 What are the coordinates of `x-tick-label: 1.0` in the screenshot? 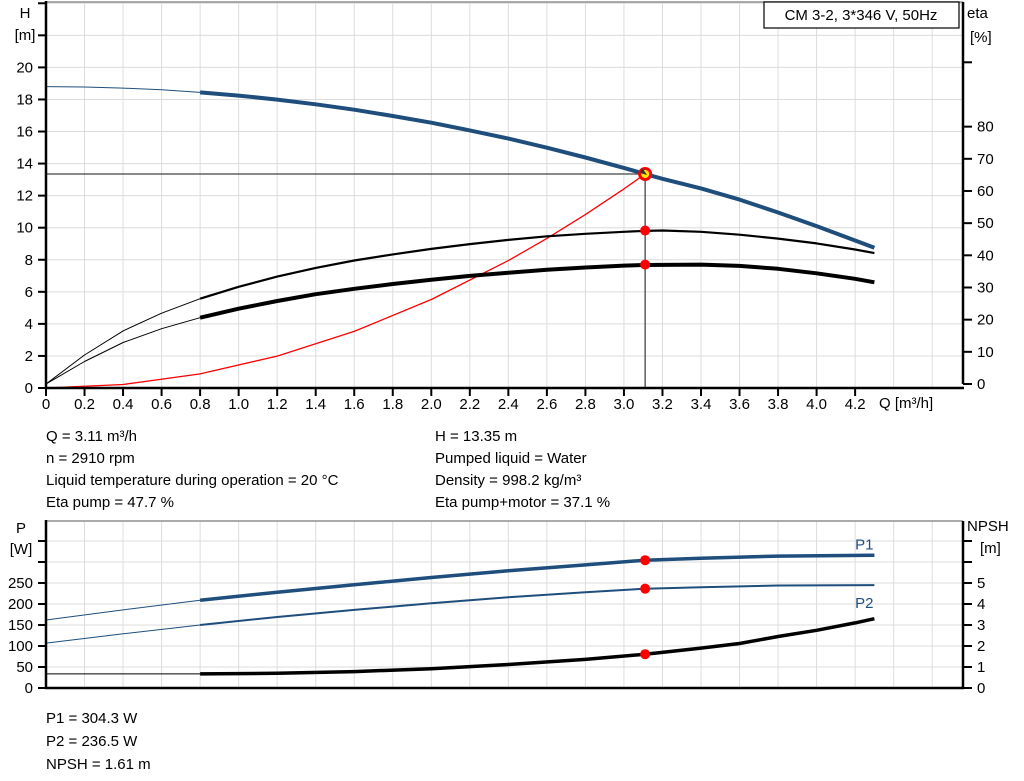 It's located at (238, 404).